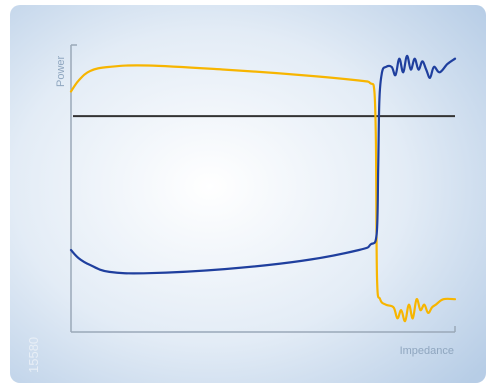 This screenshot has width=496, height=388. Describe the element at coordinates (33, 355) in the screenshot. I see `figure-id-label: 15580` at that location.